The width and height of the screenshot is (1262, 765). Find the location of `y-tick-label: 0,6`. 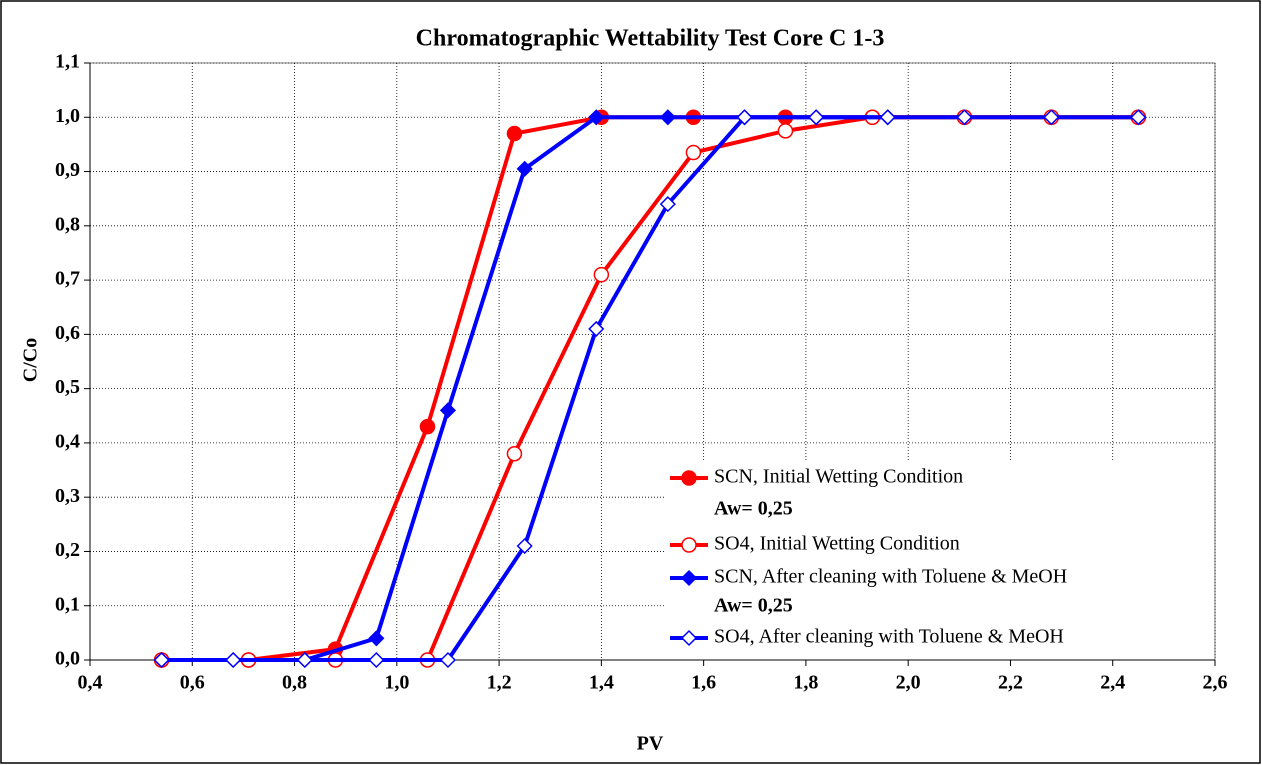

y-tick-label: 0,6 is located at coordinates (67, 333).